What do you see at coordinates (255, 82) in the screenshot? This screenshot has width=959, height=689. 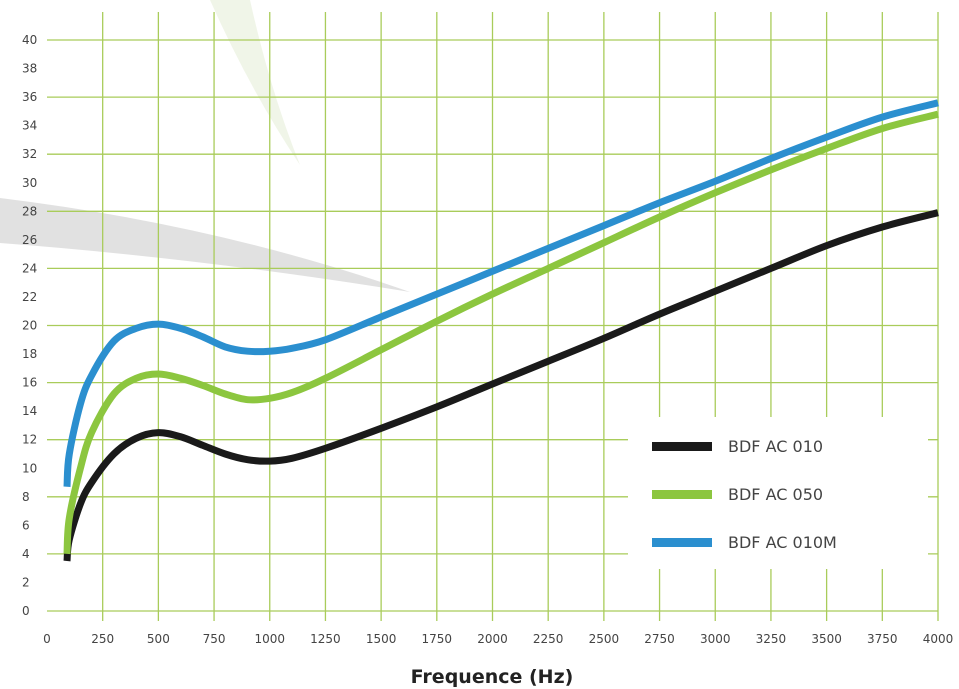 I see `background-swoosh-green` at bounding box center [255, 82].